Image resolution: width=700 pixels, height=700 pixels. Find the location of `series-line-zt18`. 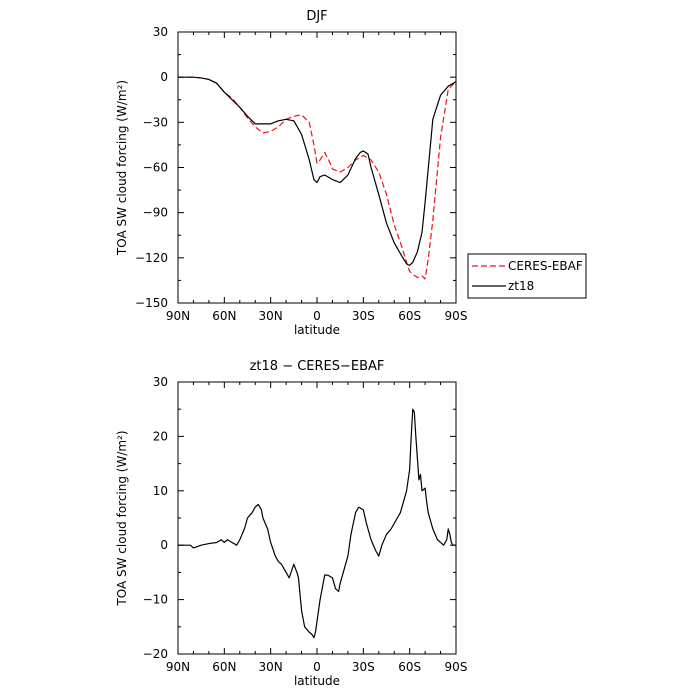

series-line-zt18 is located at coordinates (317, 171).